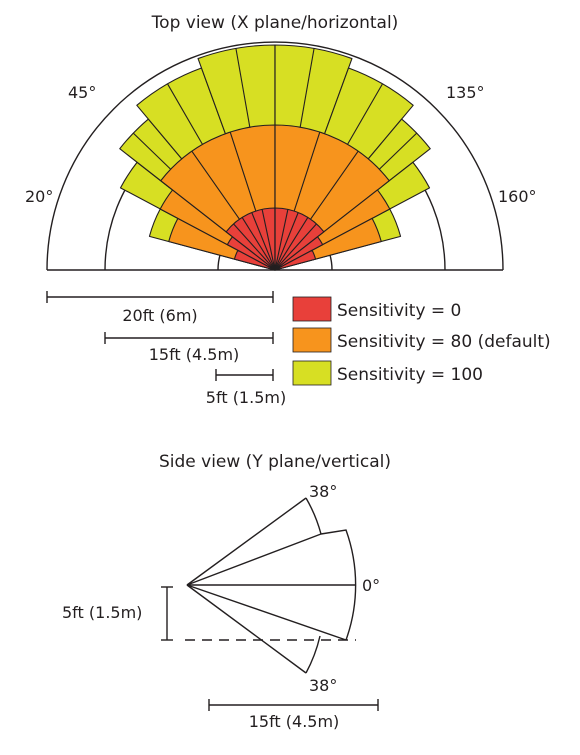 This screenshot has height=755, width=580. What do you see at coordinates (167, 613) in the screenshot?
I see `height-bracket` at bounding box center [167, 613].